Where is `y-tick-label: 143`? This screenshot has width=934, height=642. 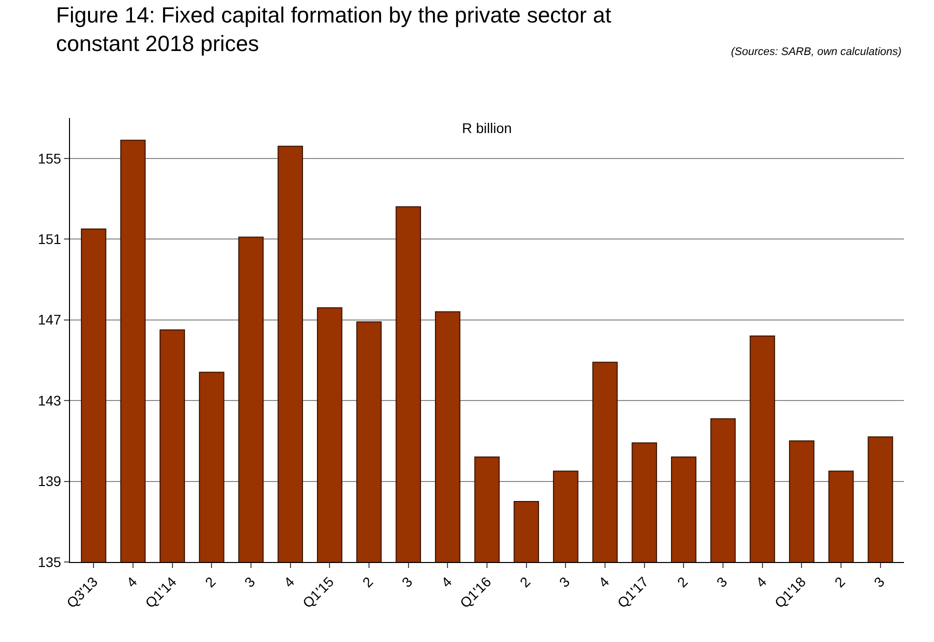
y-tick-label: 143 is located at coordinates (50, 400).